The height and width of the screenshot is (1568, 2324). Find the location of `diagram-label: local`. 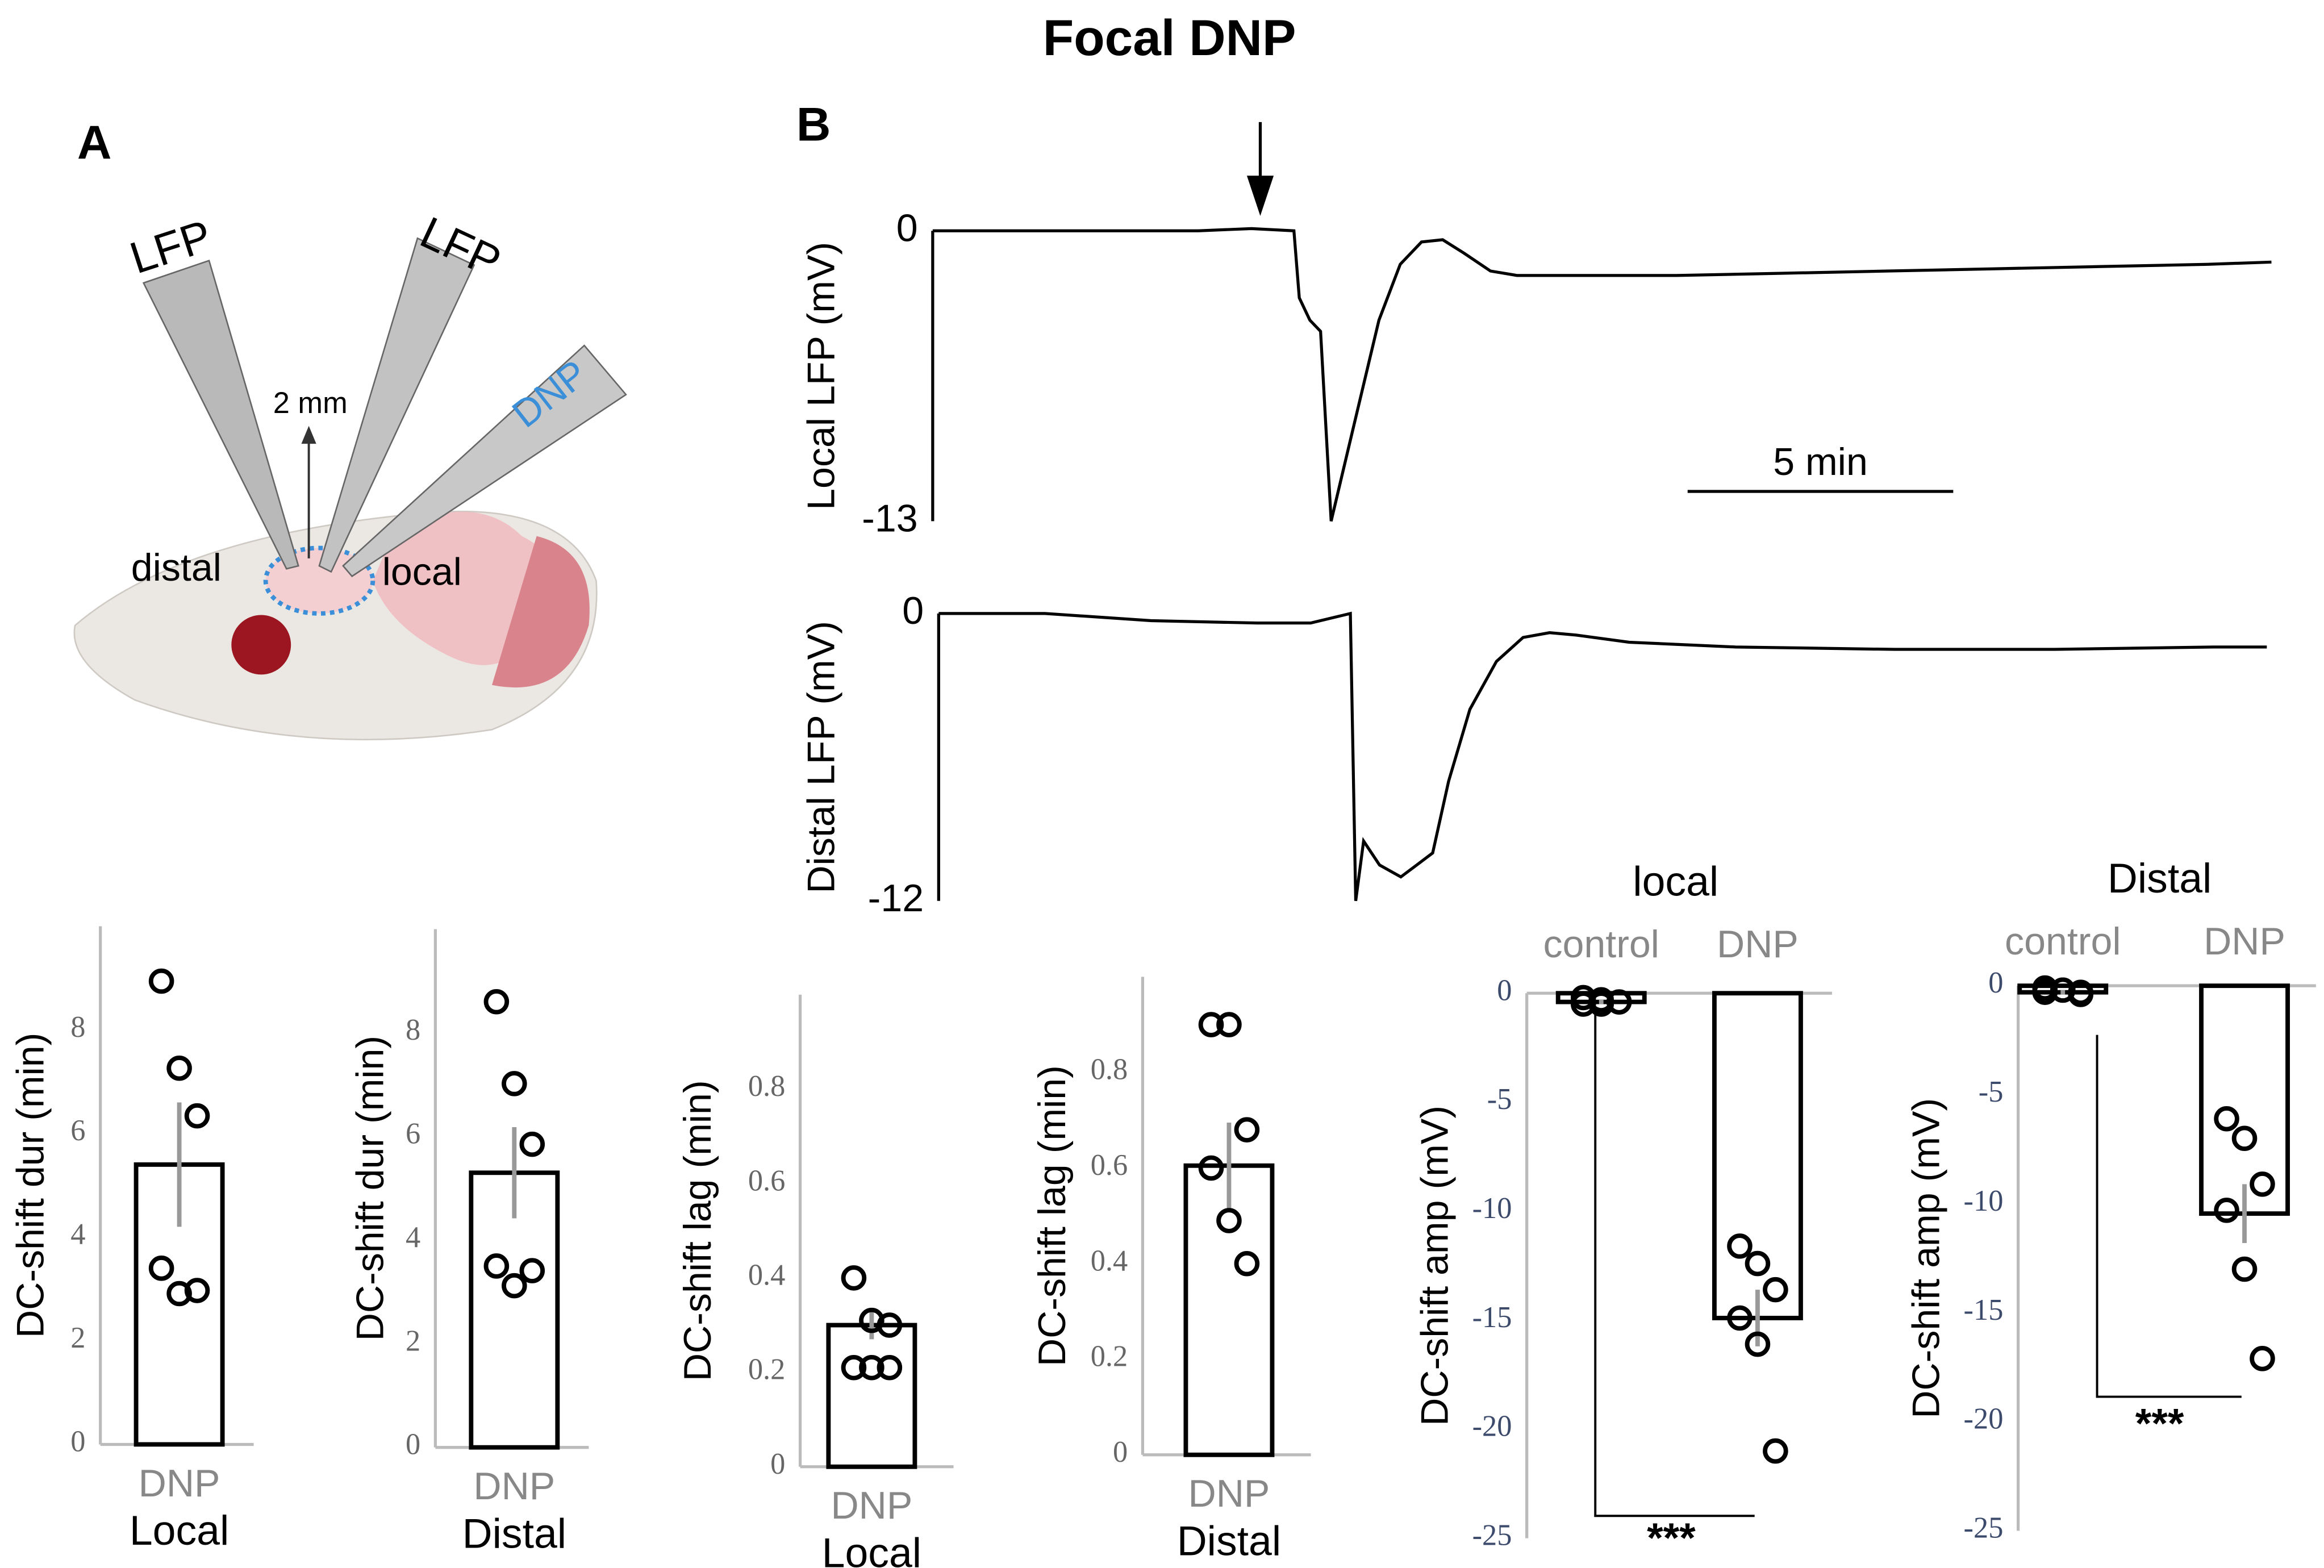

diagram-label: local is located at coordinates (422, 572).